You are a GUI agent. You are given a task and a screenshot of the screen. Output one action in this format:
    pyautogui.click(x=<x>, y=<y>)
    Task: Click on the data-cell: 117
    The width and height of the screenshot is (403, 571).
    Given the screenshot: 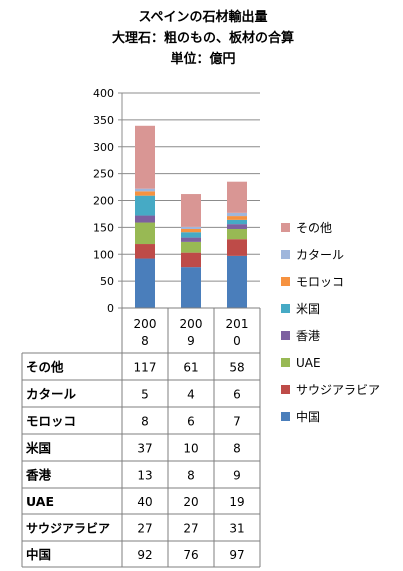 What is the action you would take?
    pyautogui.click(x=145, y=368)
    